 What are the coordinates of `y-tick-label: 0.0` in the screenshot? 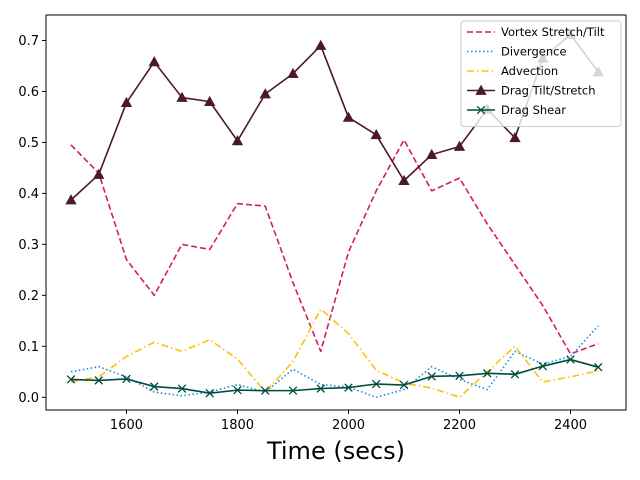 It's located at (28, 398).